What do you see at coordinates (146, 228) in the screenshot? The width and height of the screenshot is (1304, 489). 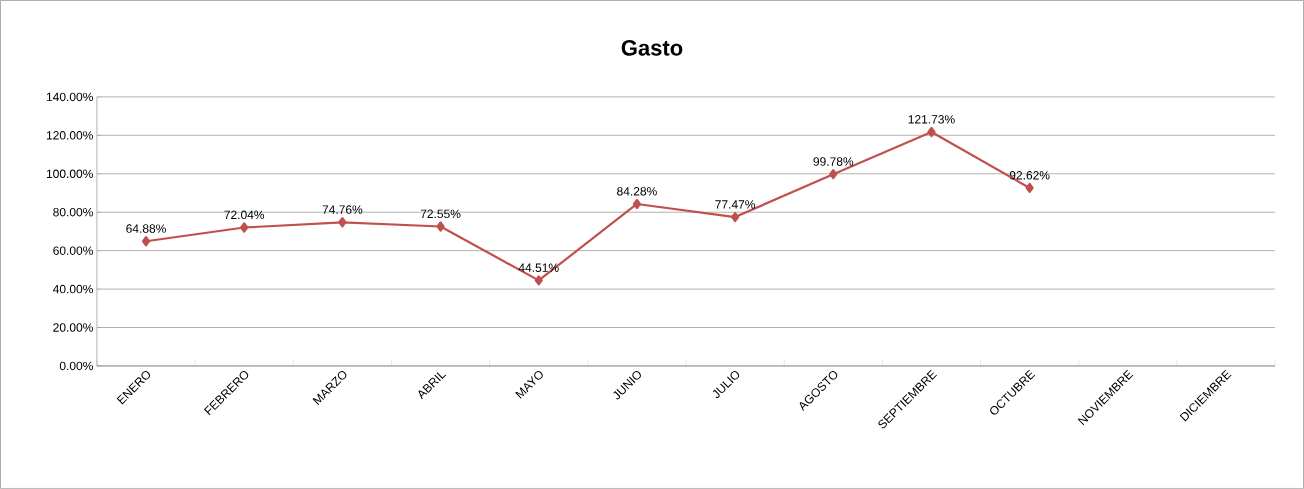 I see `data-label: 64.88%` at bounding box center [146, 228].